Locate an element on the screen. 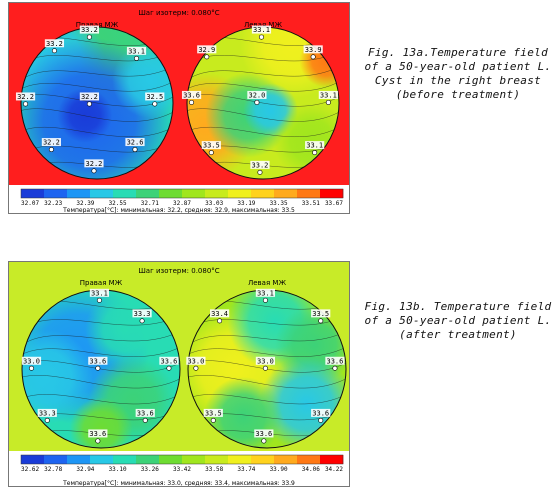  measurement-point: 33.1 is located at coordinates (315, 148).